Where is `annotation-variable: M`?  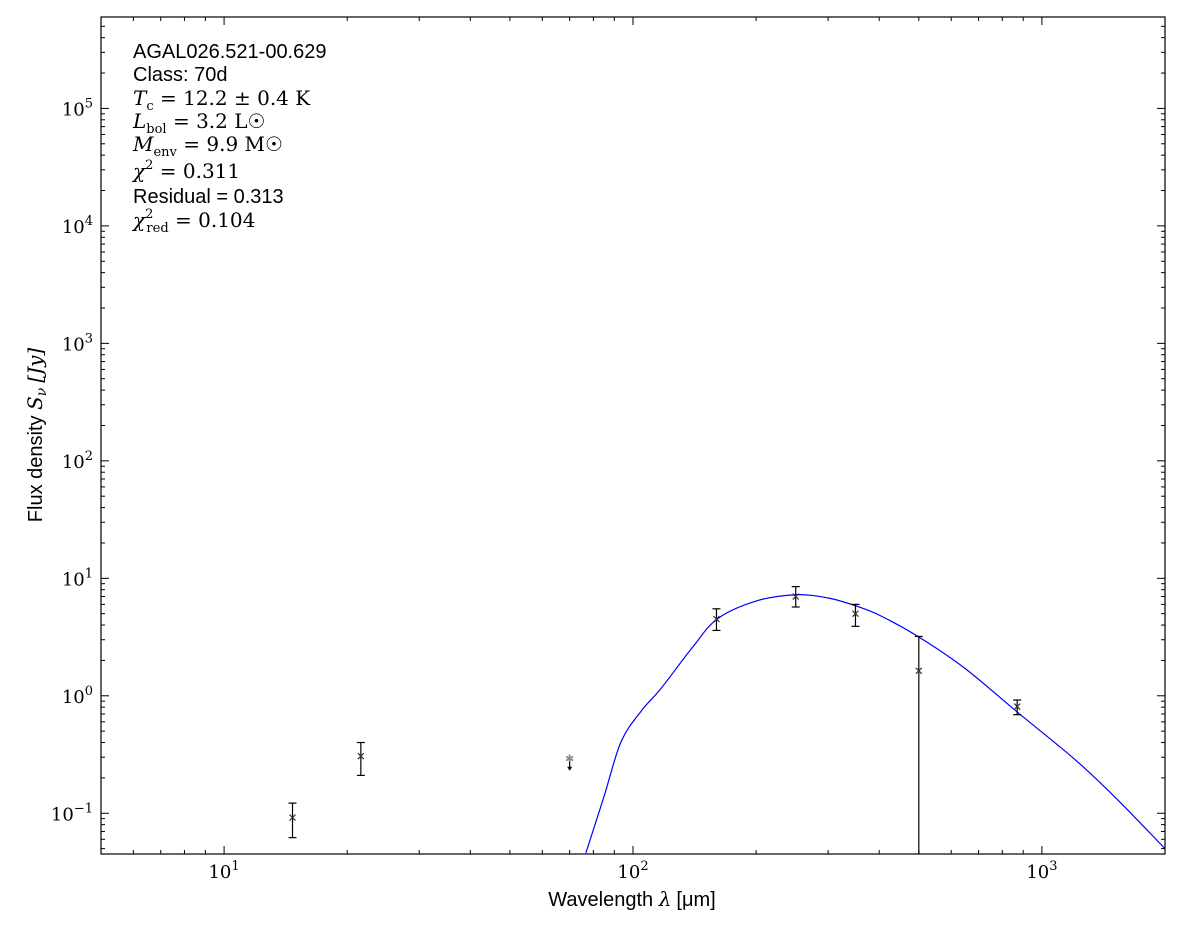
annotation-variable: M is located at coordinates (143, 144).